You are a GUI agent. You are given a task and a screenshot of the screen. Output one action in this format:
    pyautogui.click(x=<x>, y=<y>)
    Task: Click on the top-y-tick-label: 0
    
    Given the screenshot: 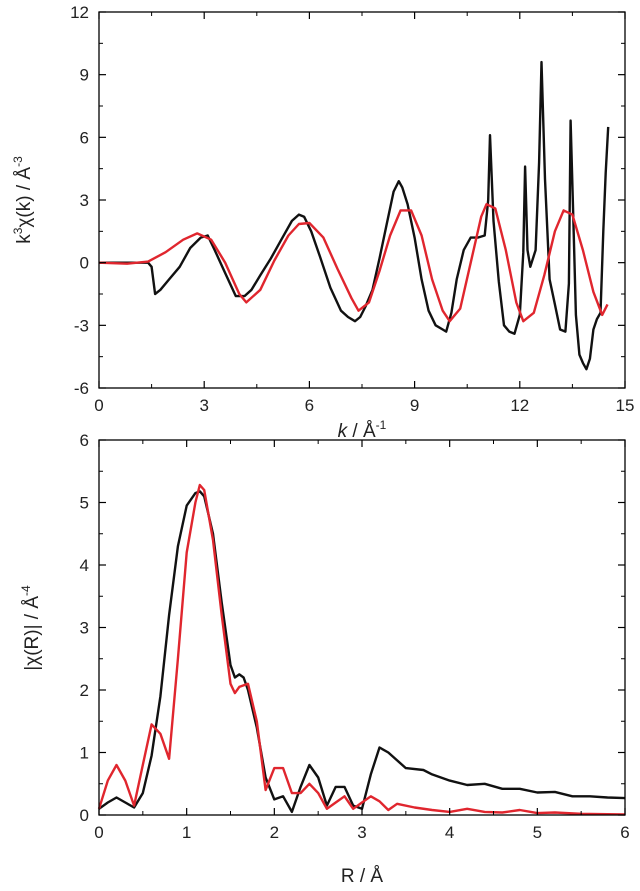 What is the action you would take?
    pyautogui.click(x=84, y=263)
    